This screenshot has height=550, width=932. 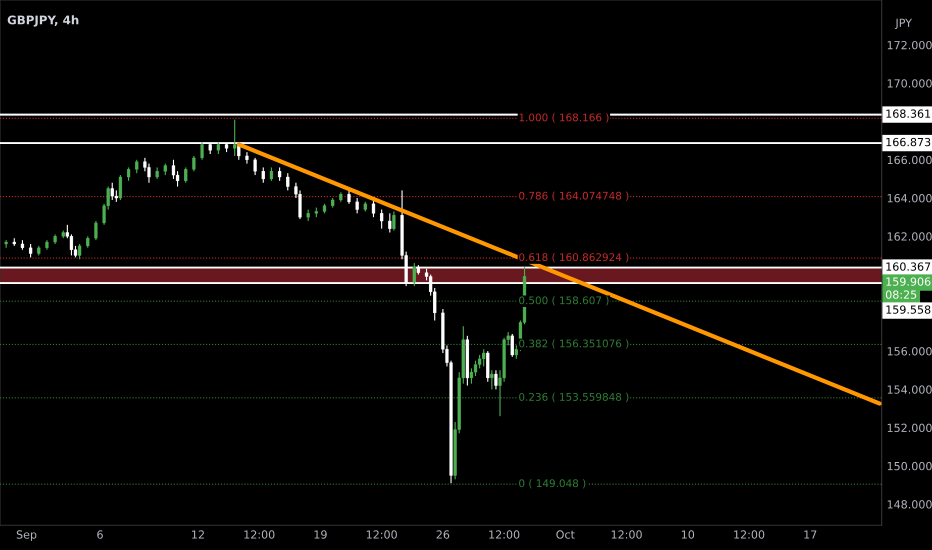 What do you see at coordinates (908, 113) in the screenshot?
I see `ref-line-label: 168.361` at bounding box center [908, 113].